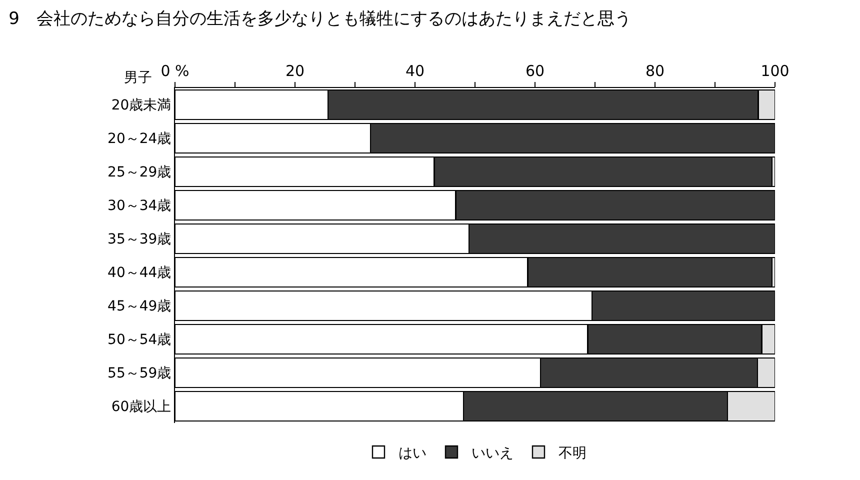  What do you see at coordinates (140, 306) in the screenshot?
I see `y-tick-label: 45～49歳` at bounding box center [140, 306].